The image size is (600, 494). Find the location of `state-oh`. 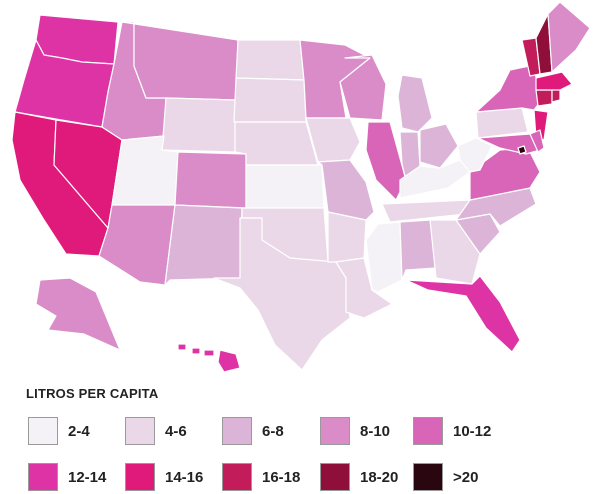

state-oh is located at coordinates (439, 146).